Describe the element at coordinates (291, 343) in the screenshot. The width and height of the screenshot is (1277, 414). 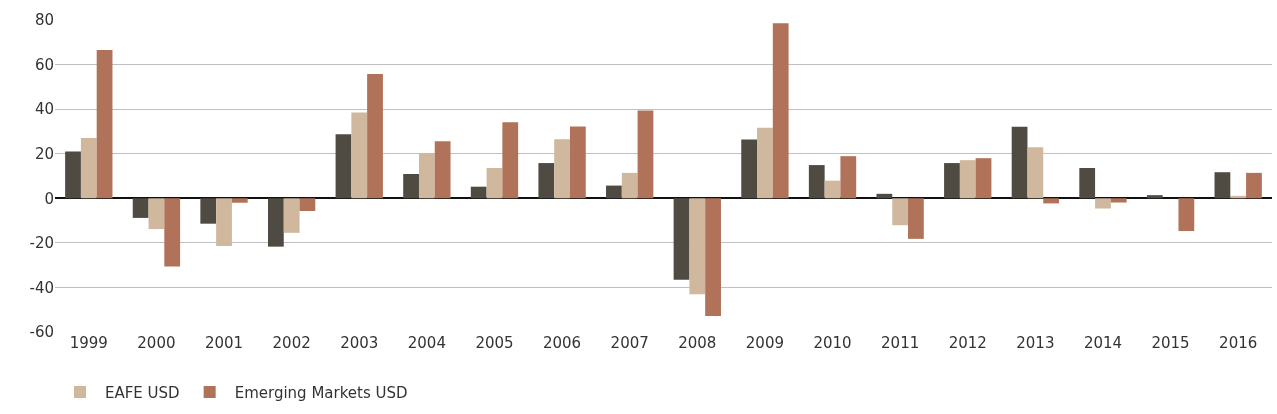
I see `x-tick-label: 2002` at that location.